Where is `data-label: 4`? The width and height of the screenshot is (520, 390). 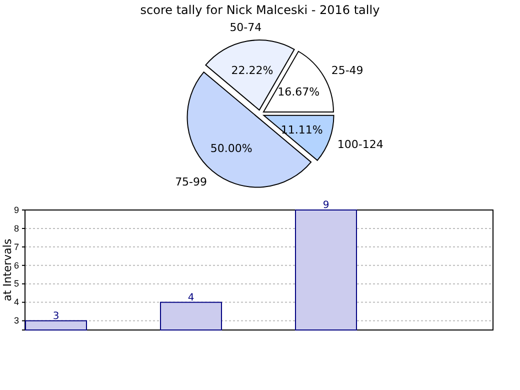 data-label: 4 is located at coordinates (191, 298).